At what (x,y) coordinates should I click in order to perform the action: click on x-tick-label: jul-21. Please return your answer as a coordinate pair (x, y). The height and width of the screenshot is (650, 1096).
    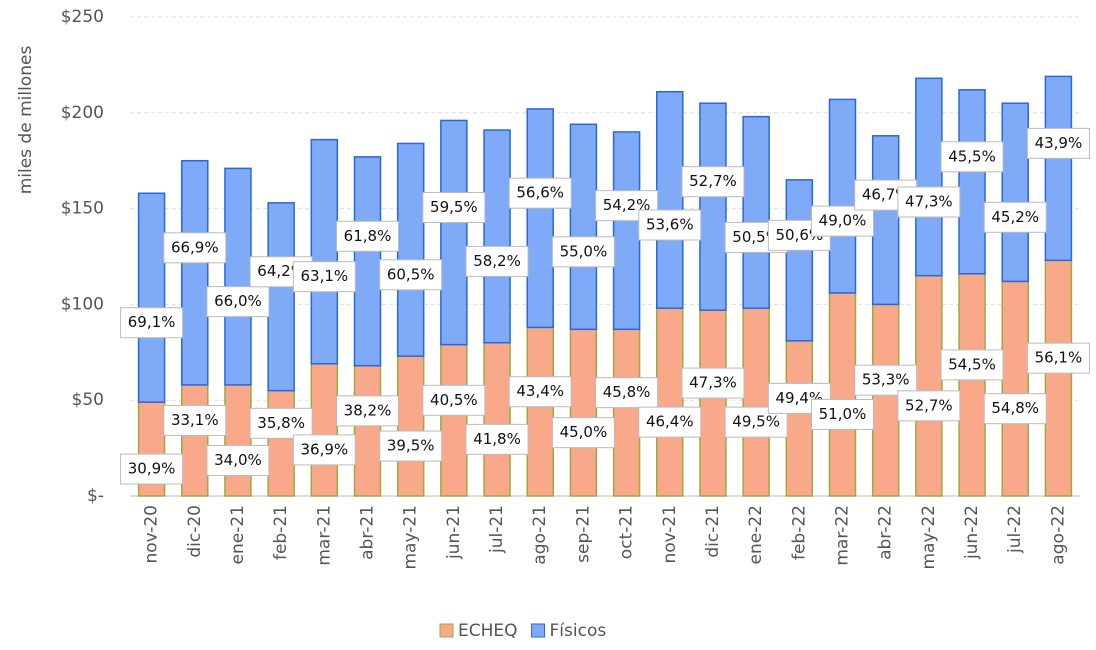
    Looking at the image, I should click on (497, 529).